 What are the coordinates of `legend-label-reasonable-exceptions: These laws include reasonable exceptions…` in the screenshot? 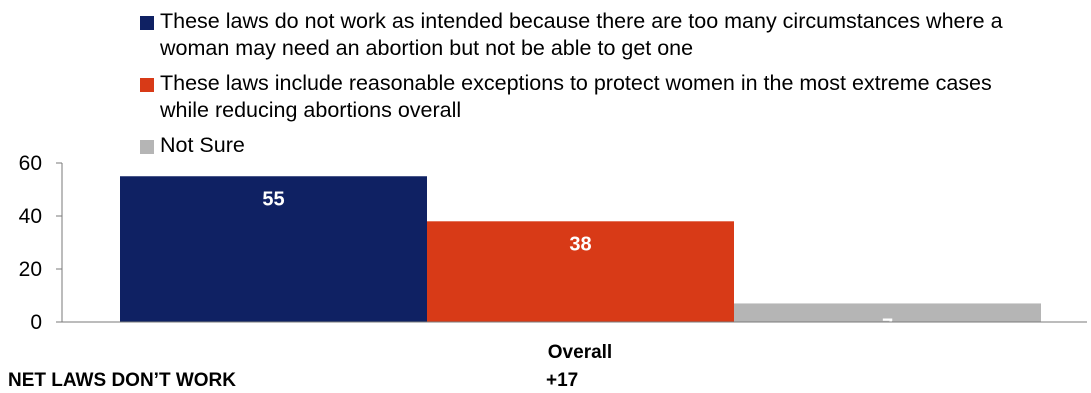 It's located at (576, 96).